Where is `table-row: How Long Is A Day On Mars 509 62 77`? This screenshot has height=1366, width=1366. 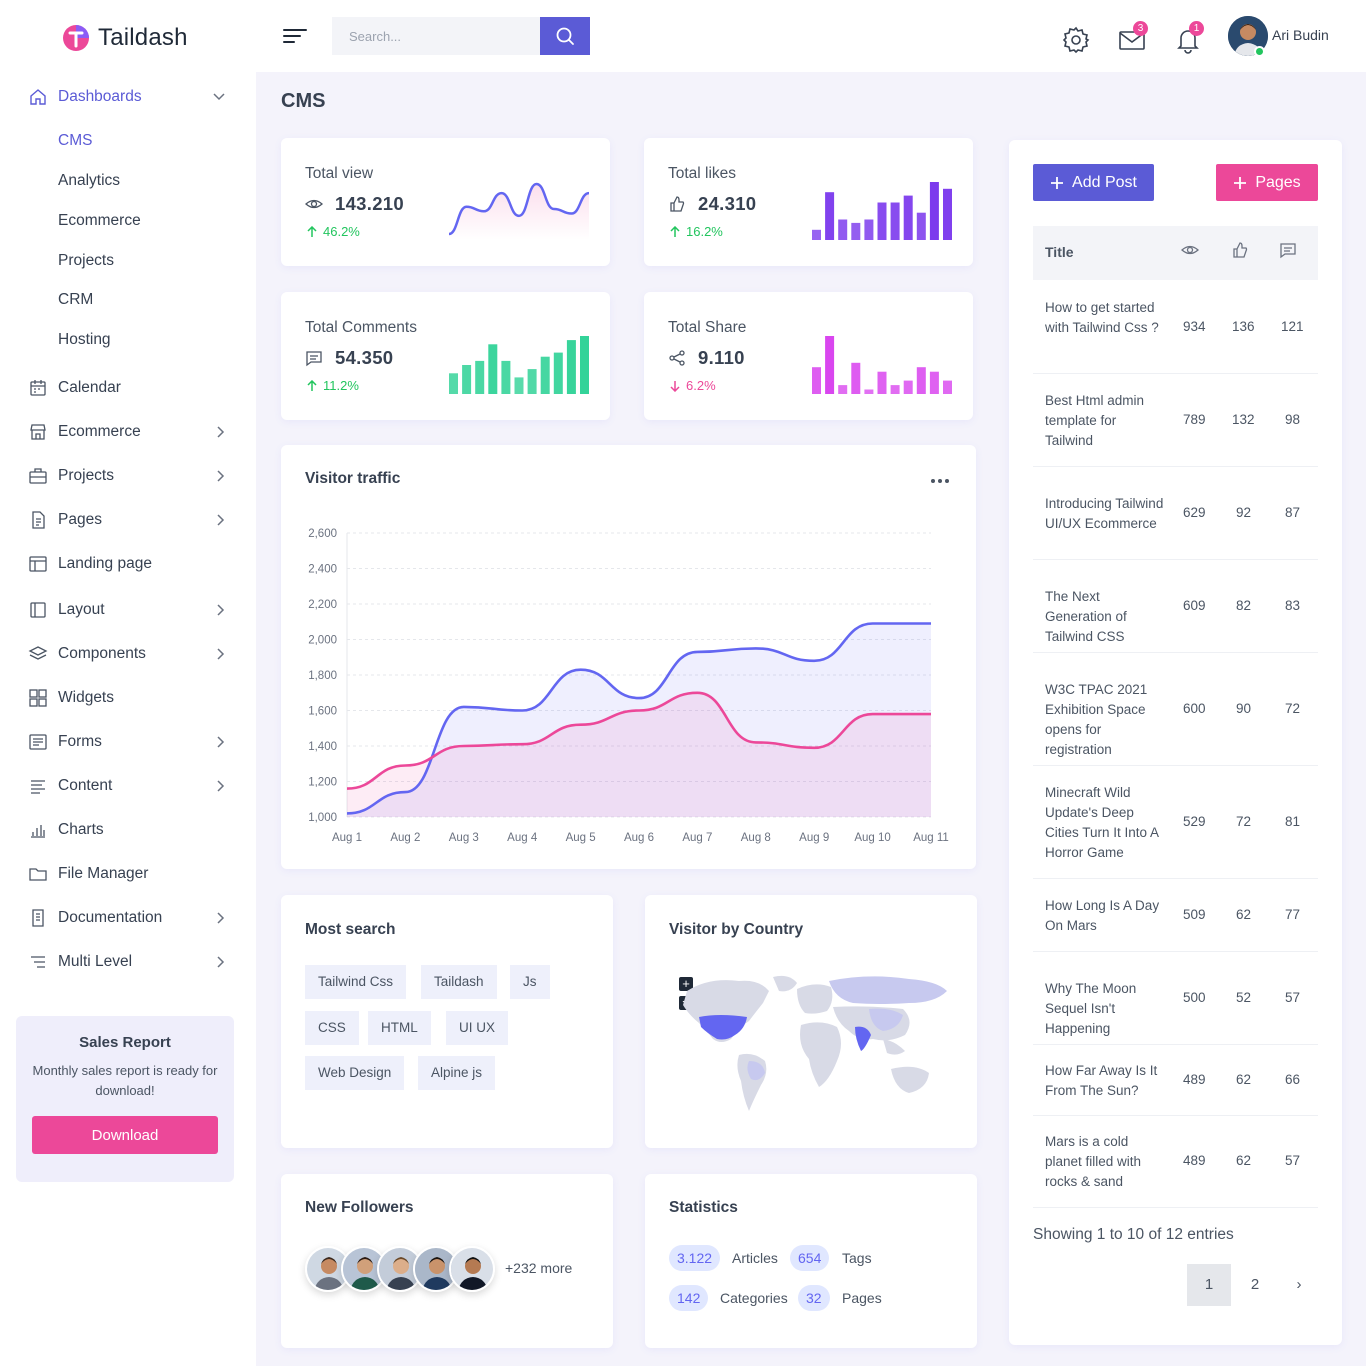 table-row: How Long Is A Day On Mars 509 62 77 is located at coordinates (1175, 915).